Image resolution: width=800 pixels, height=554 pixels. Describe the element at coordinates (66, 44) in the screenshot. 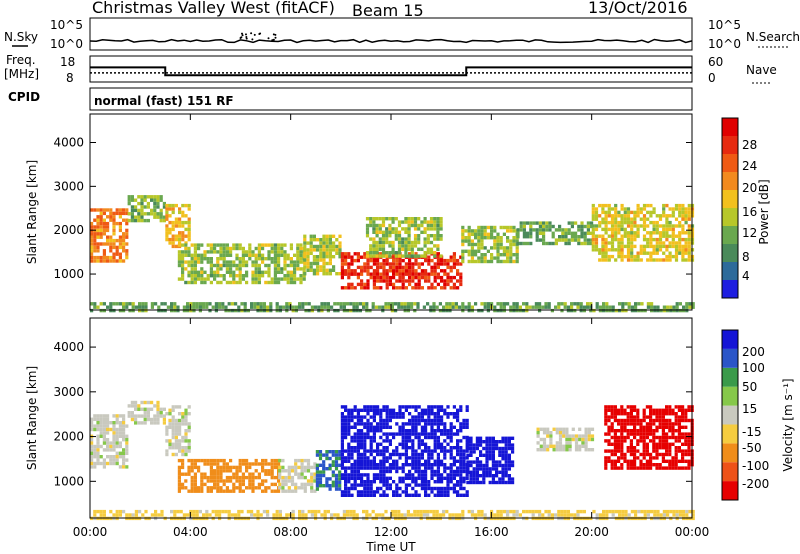

I see `nsky-tick-low: 10^0` at that location.